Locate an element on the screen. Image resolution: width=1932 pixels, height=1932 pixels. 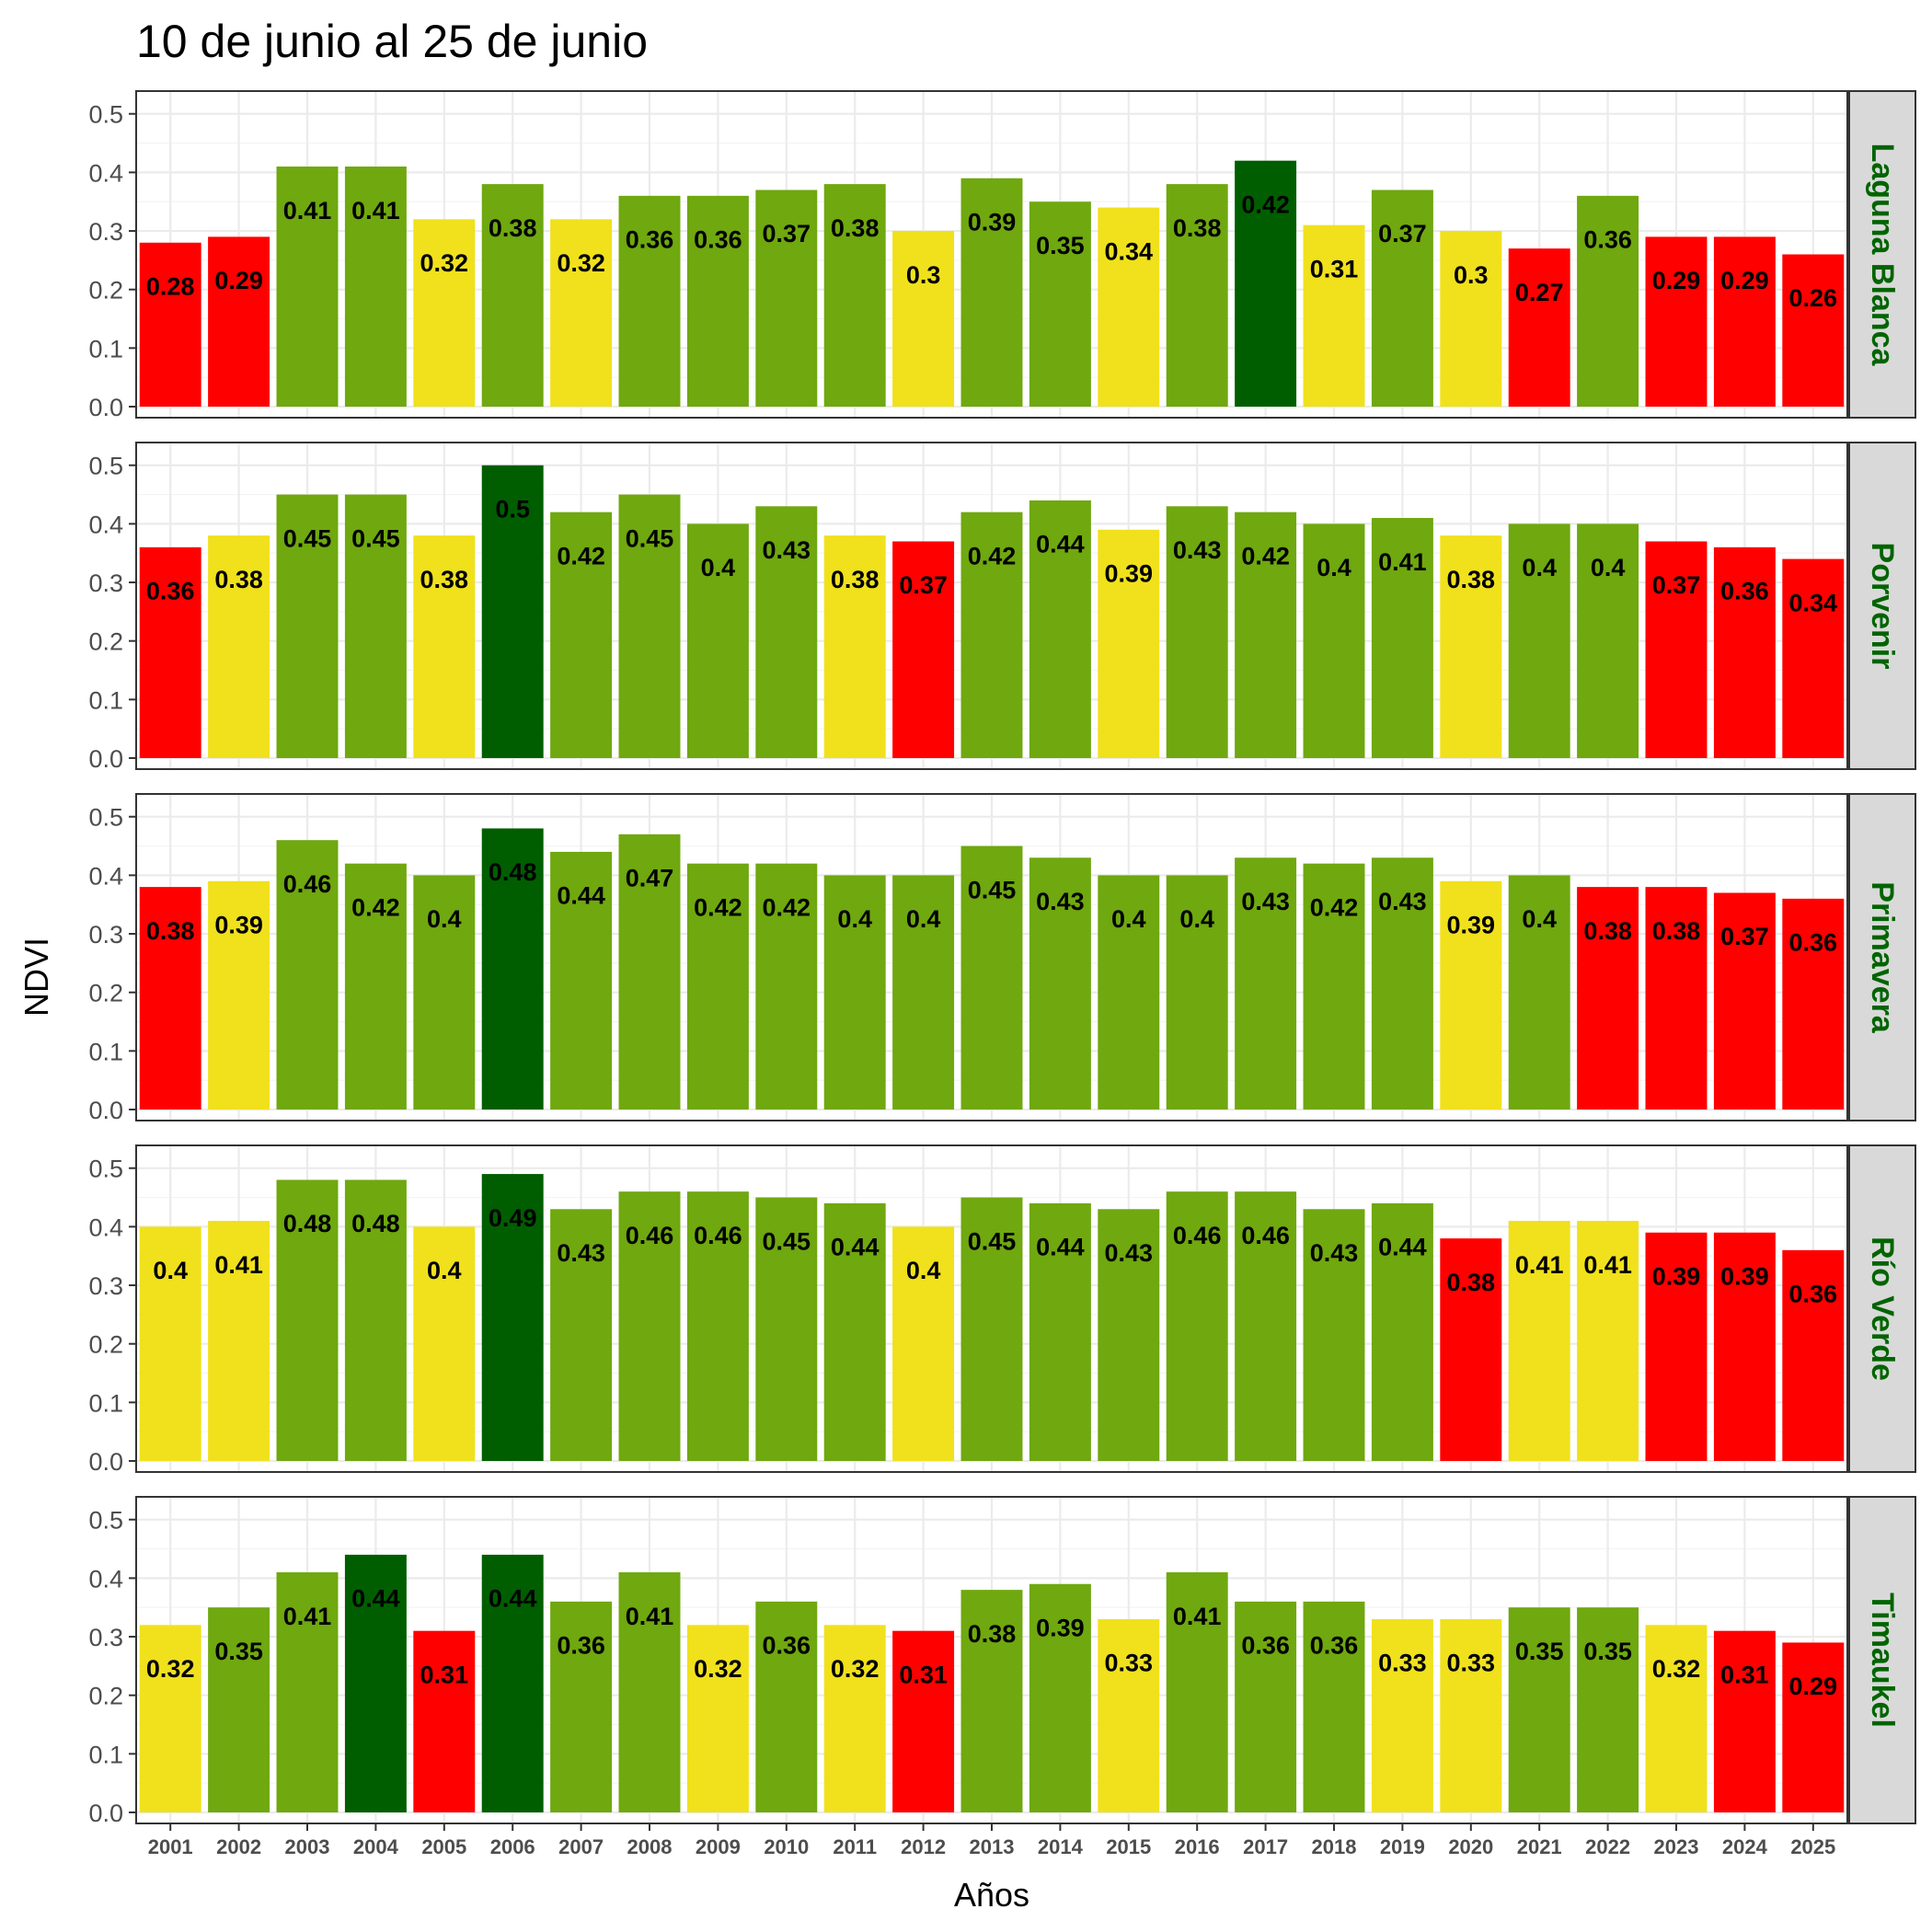
facet-strip: Timaukel is located at coordinates (1882, 1660).